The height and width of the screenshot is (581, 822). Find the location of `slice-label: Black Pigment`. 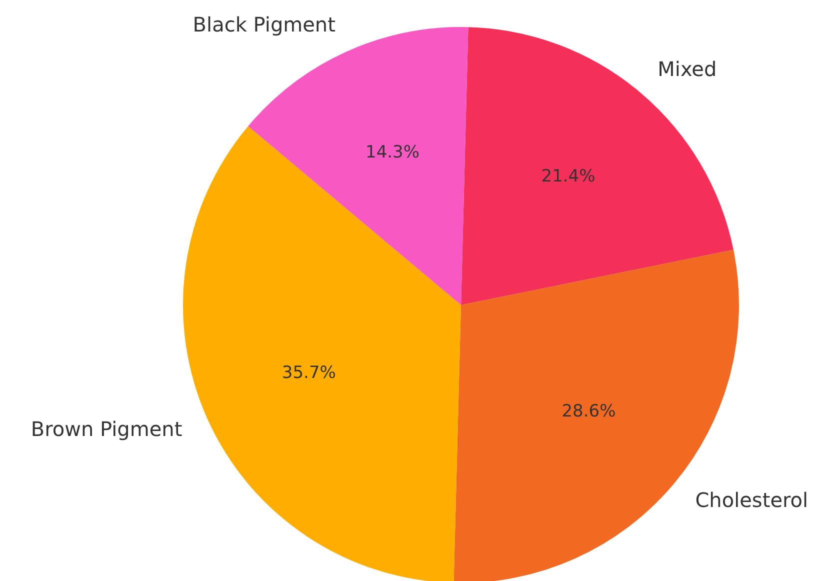

slice-label: Black Pigment is located at coordinates (264, 24).